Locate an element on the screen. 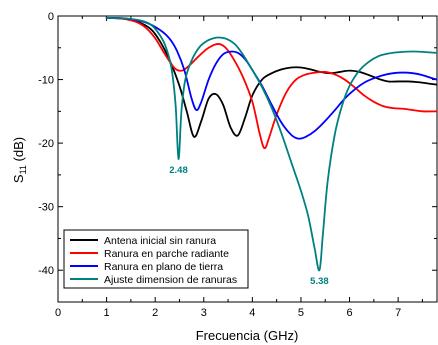 Image resolution: width=438 pixels, height=345 pixels. y-tick-label: -20 is located at coordinates (46, 144).